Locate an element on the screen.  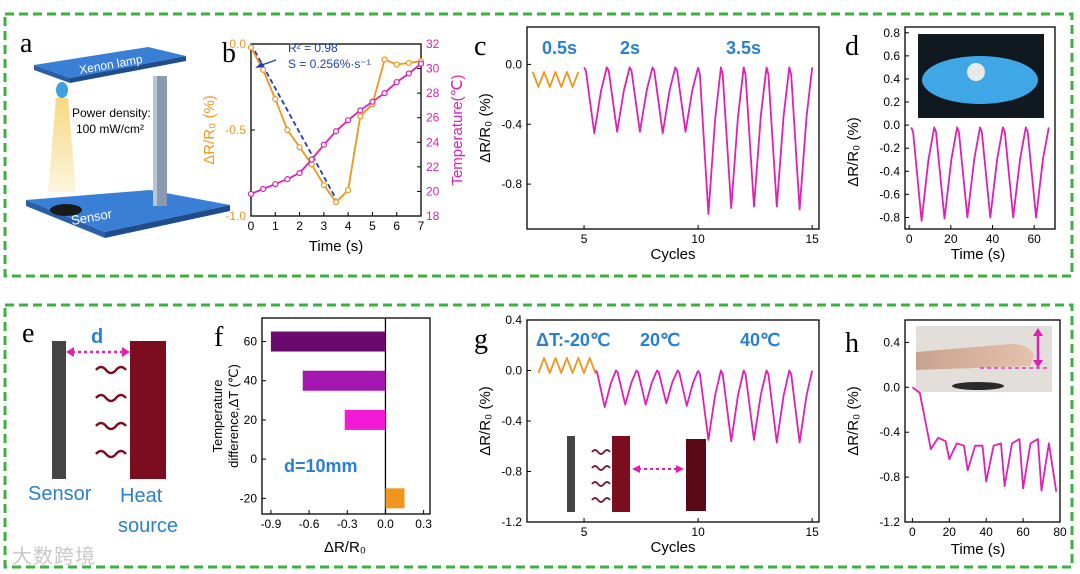
label-40: 40℃ is located at coordinates (760, 340).